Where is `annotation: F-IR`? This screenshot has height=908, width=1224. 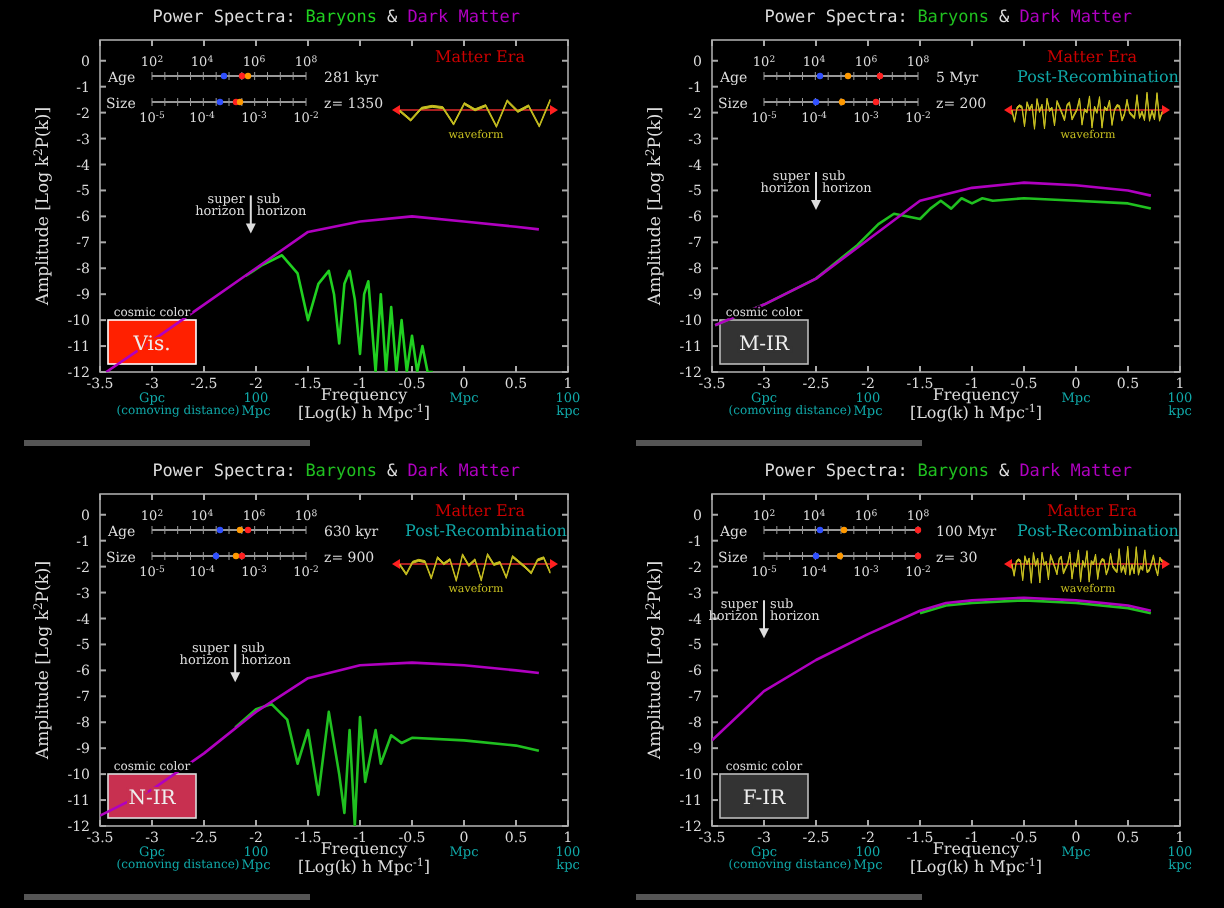
annotation: F-IR is located at coordinates (764, 799).